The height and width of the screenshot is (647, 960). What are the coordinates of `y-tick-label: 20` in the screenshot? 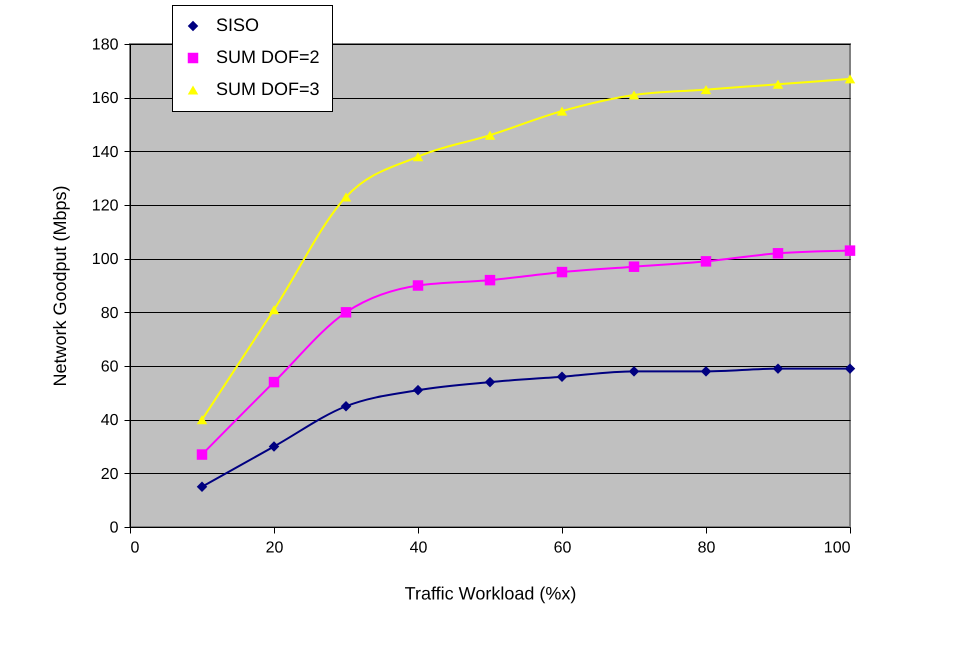 It's located at (109, 474).